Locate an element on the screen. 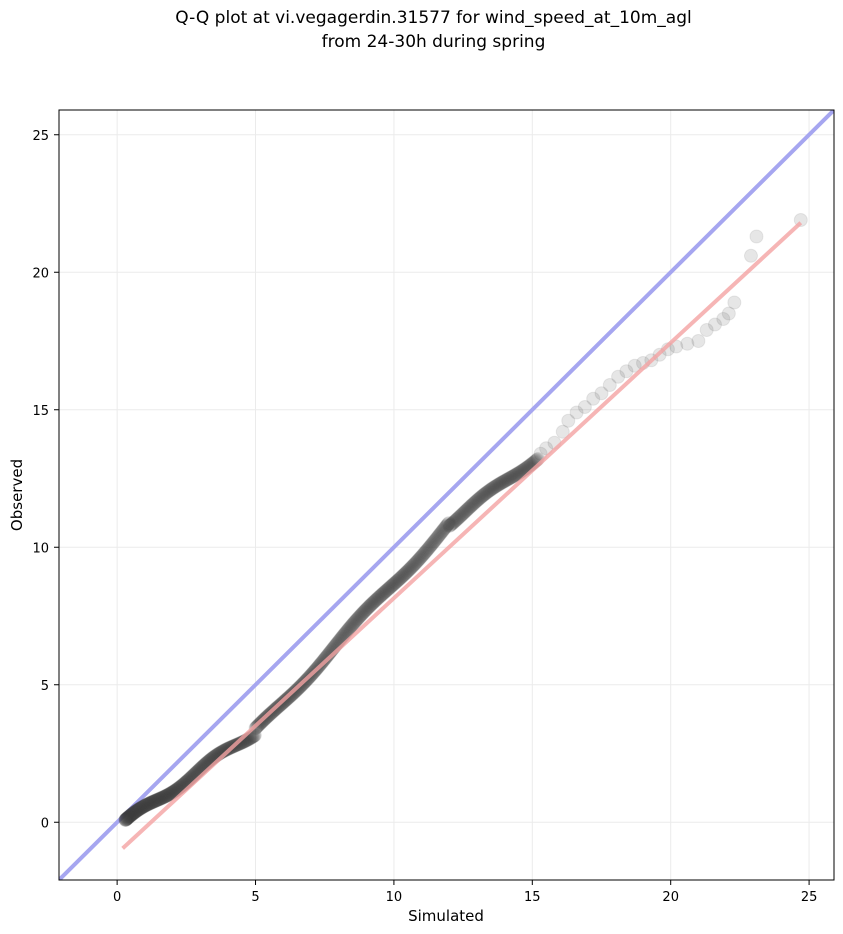 This screenshot has width=843, height=934. chart-title-line2: from 24-30h during spring is located at coordinates (433, 42).